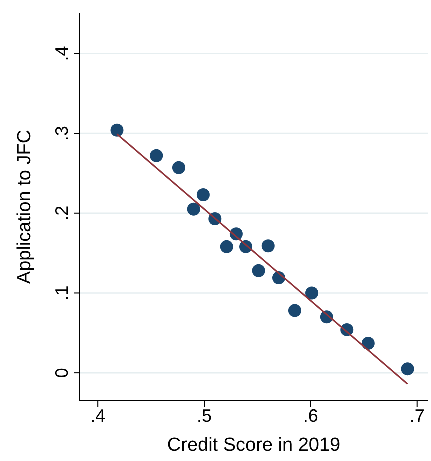  I want to click on y-tick-label: .2, so click(62, 213).